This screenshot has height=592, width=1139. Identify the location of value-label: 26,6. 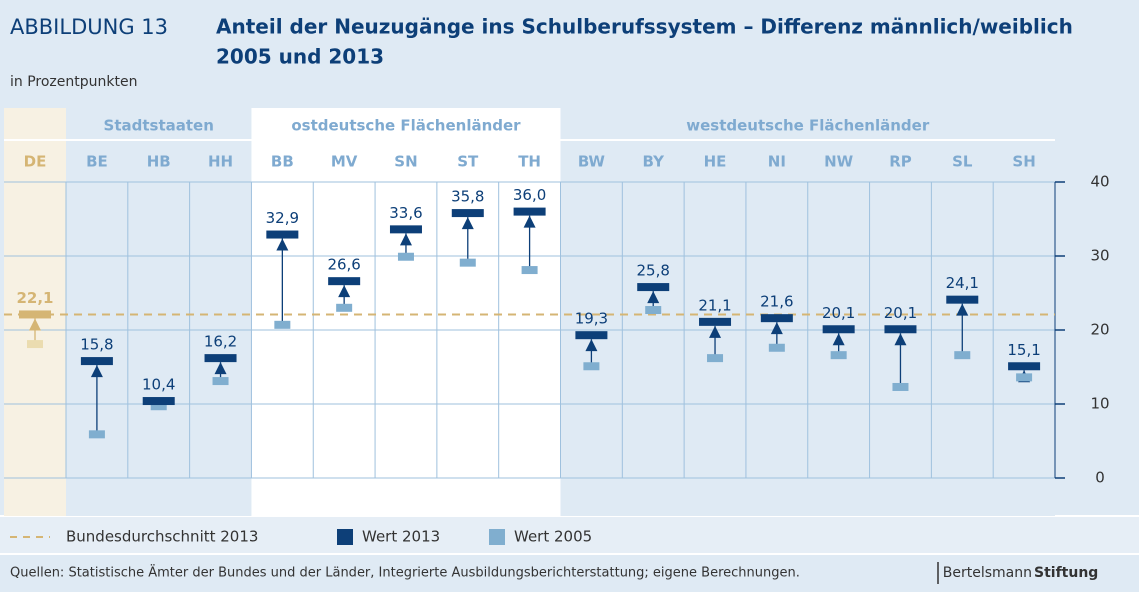
(343, 265).